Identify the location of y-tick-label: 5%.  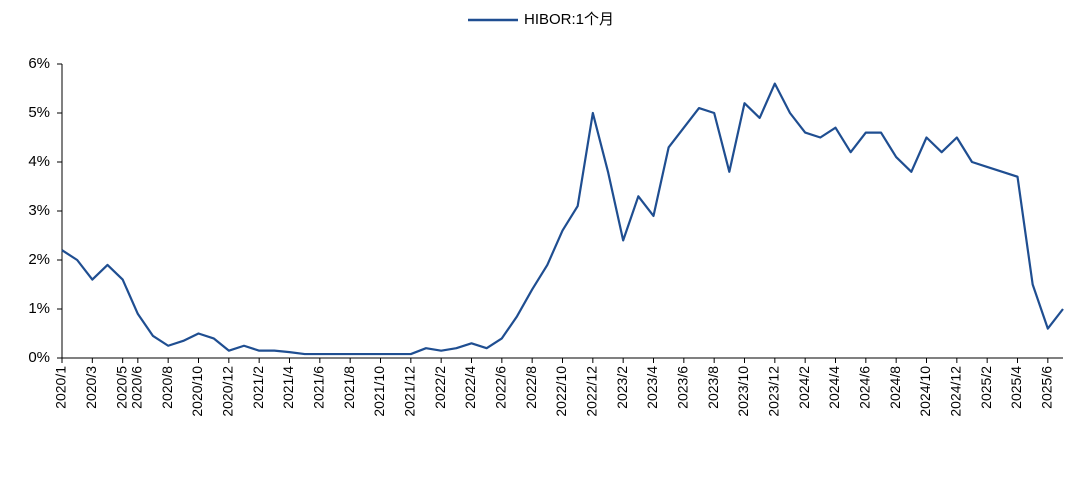
(39, 112).